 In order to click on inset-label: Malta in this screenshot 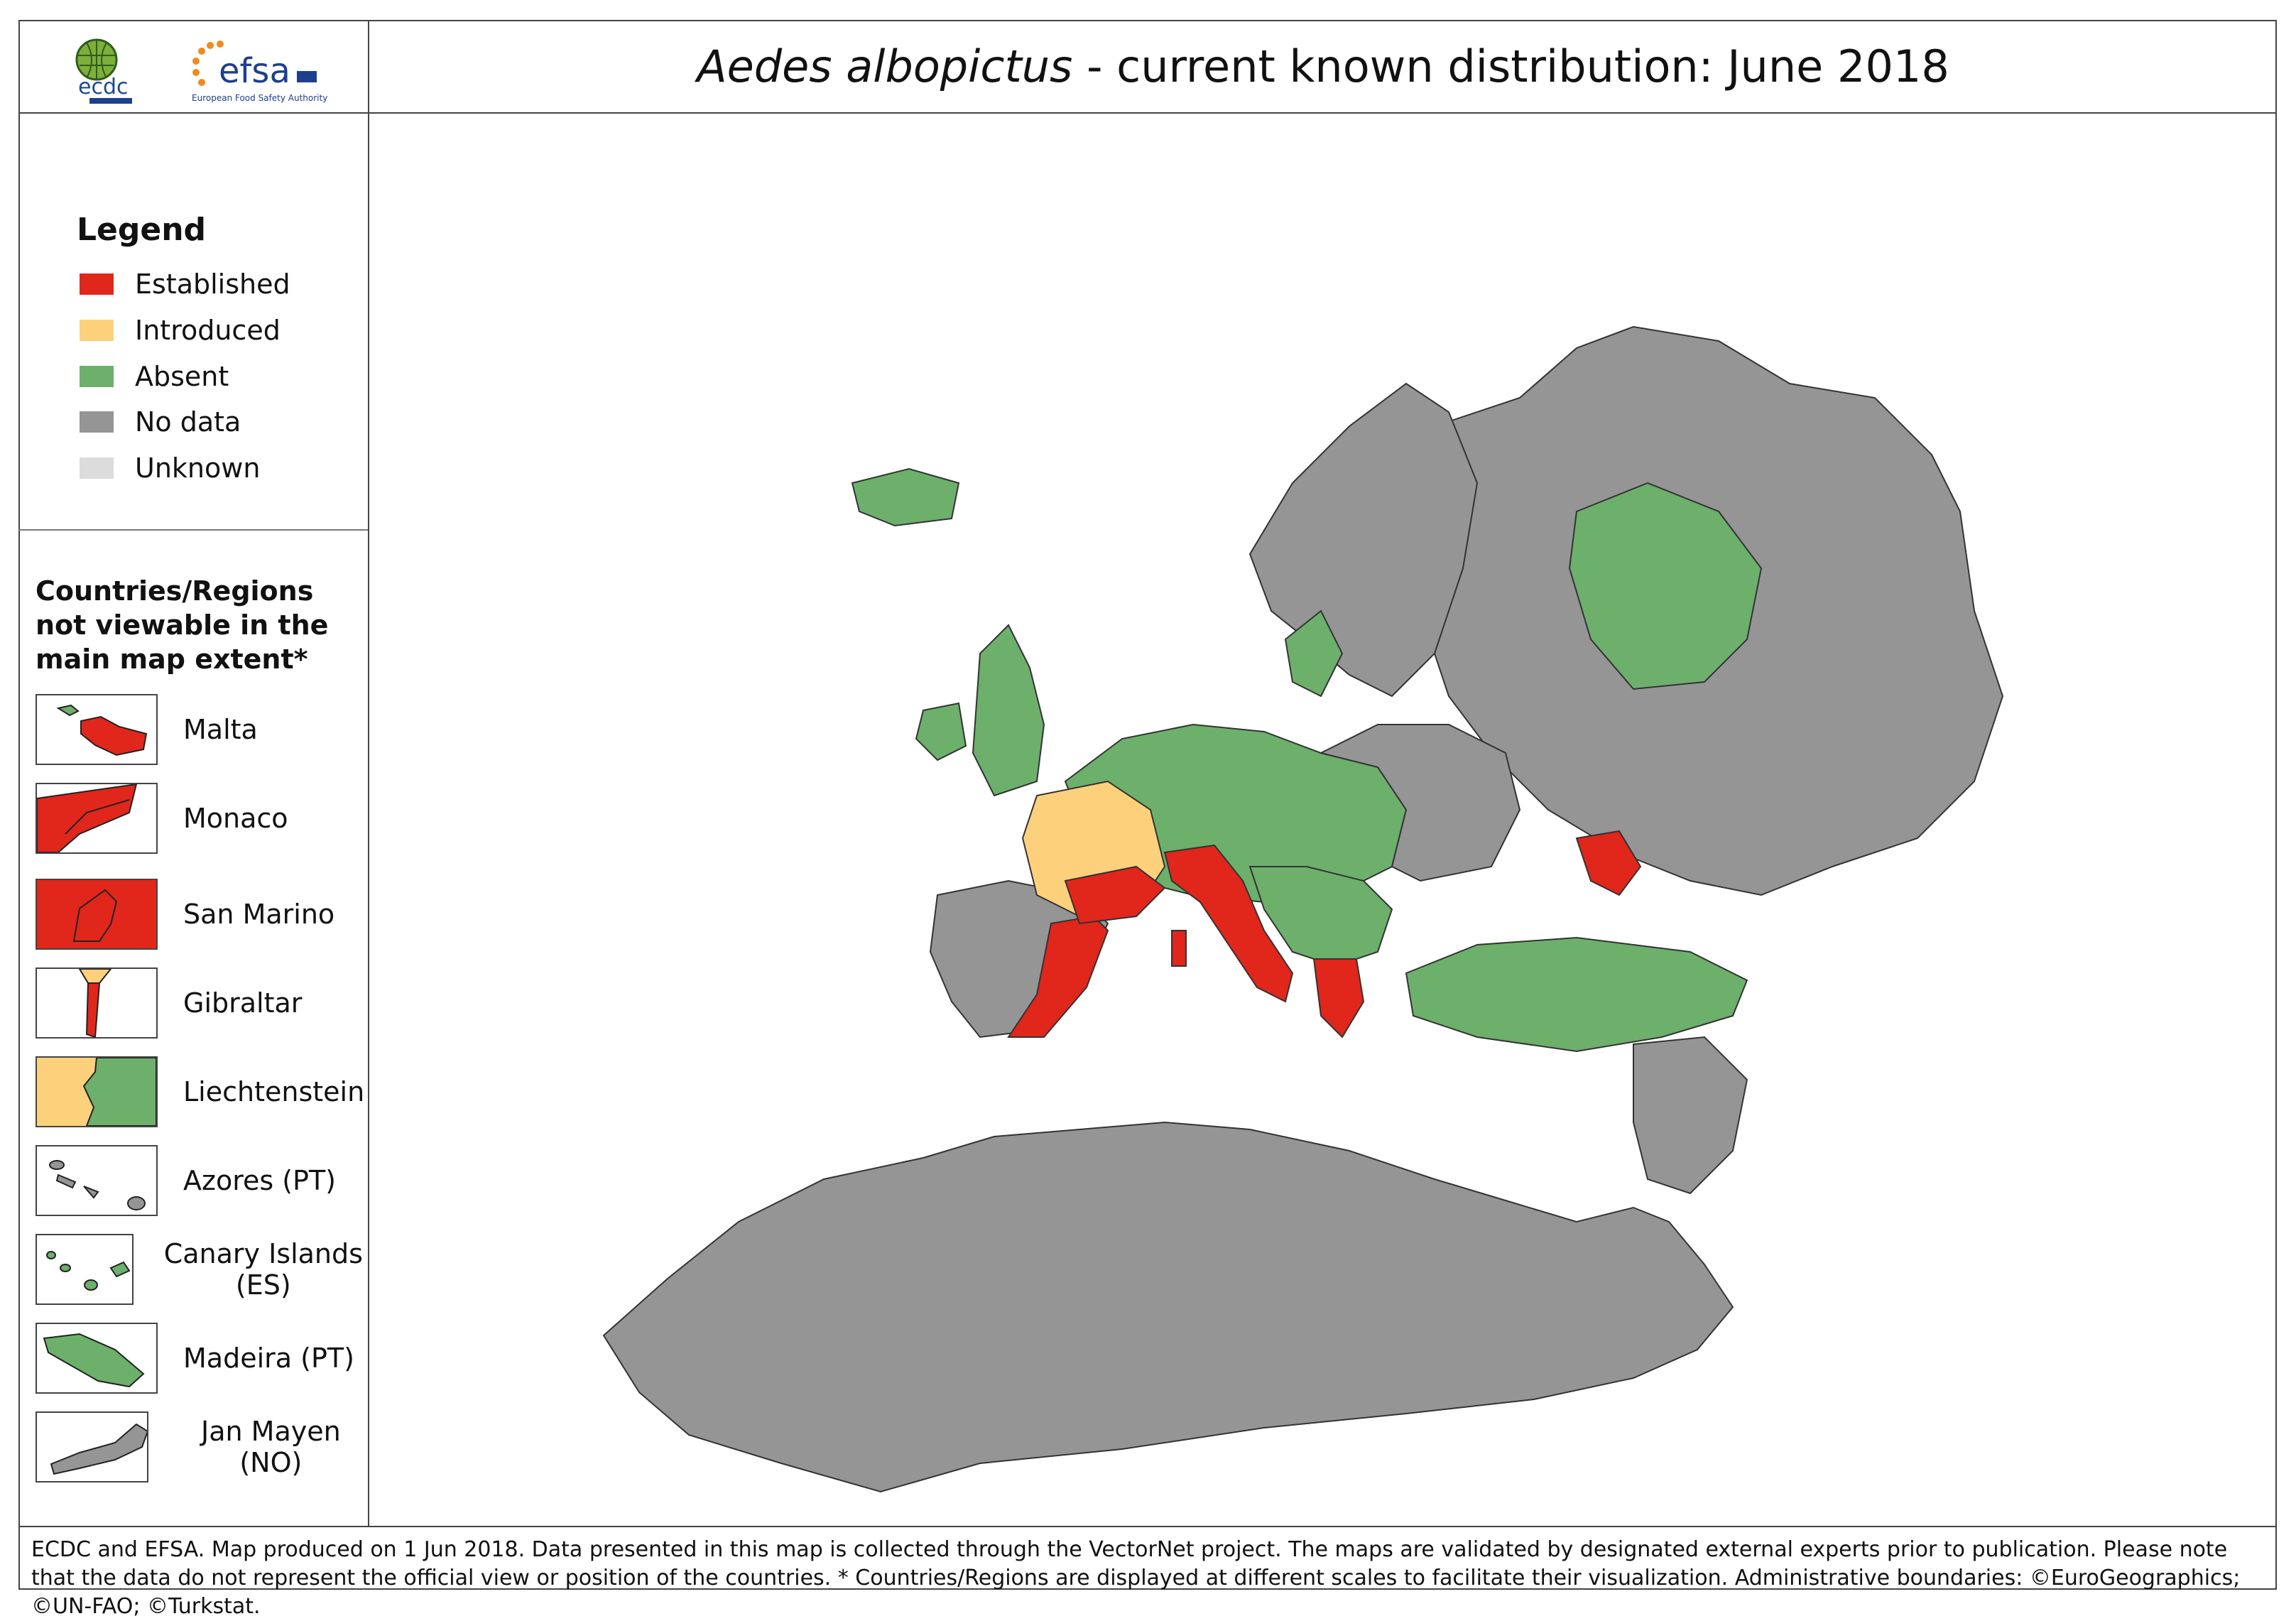, I will do `click(220, 729)`.